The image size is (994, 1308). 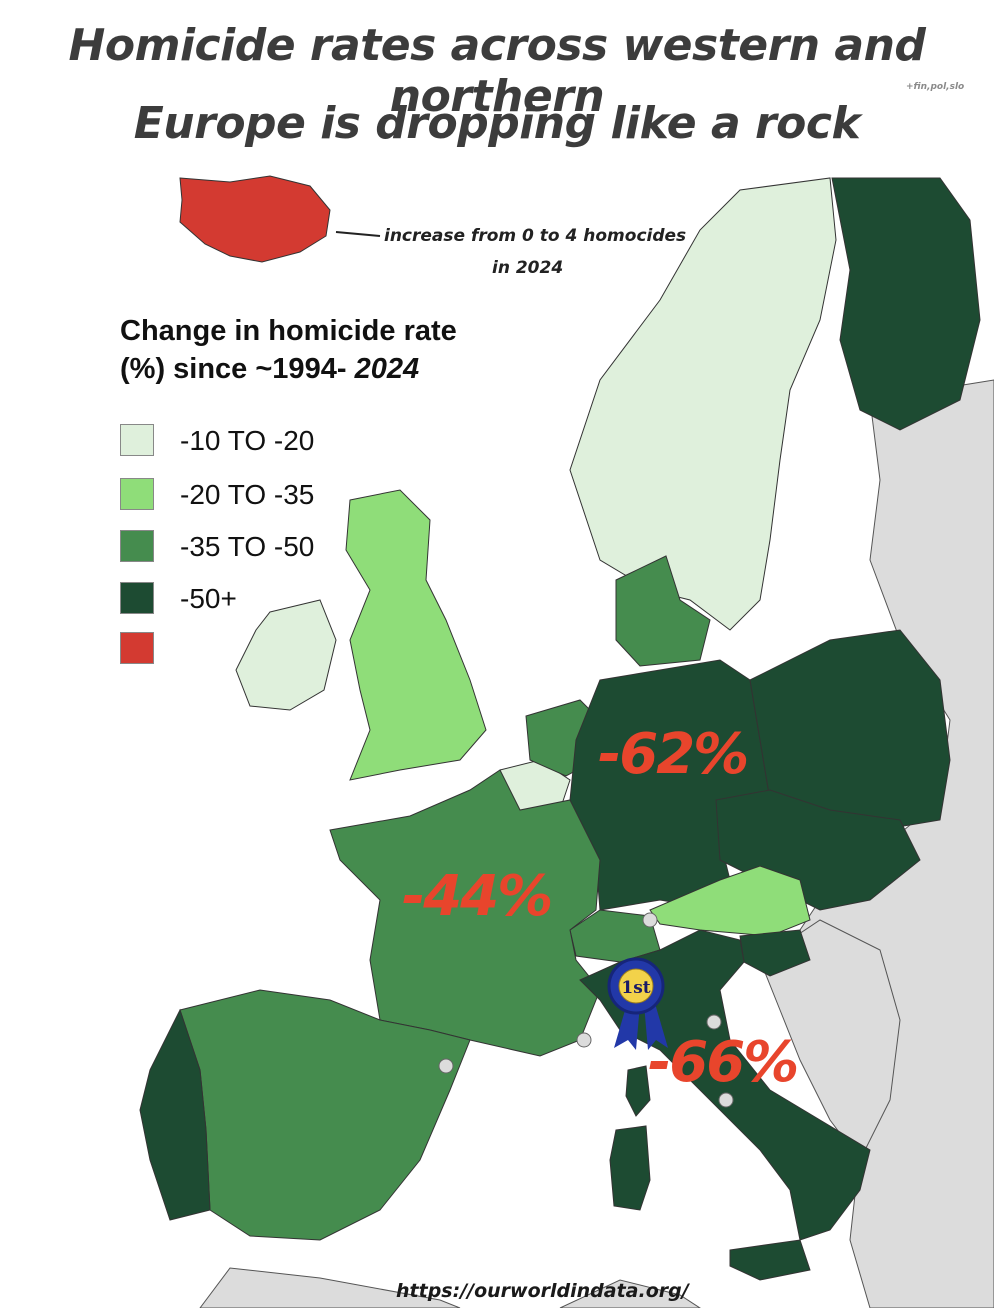 What do you see at coordinates (286, 655) in the screenshot?
I see `ireland` at bounding box center [286, 655].